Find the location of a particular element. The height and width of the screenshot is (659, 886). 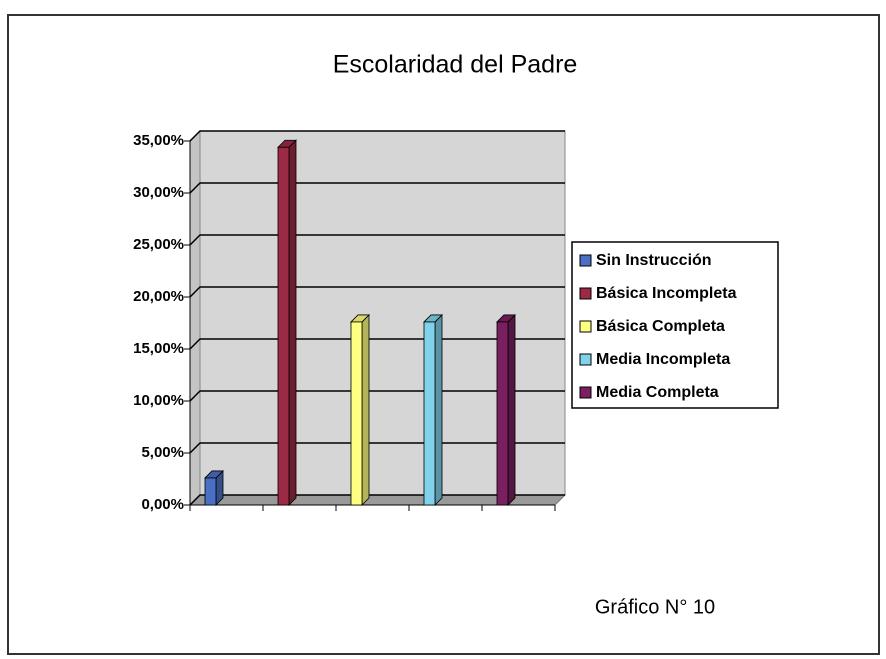

y-tick-label: 30,00% is located at coordinates (158, 192).